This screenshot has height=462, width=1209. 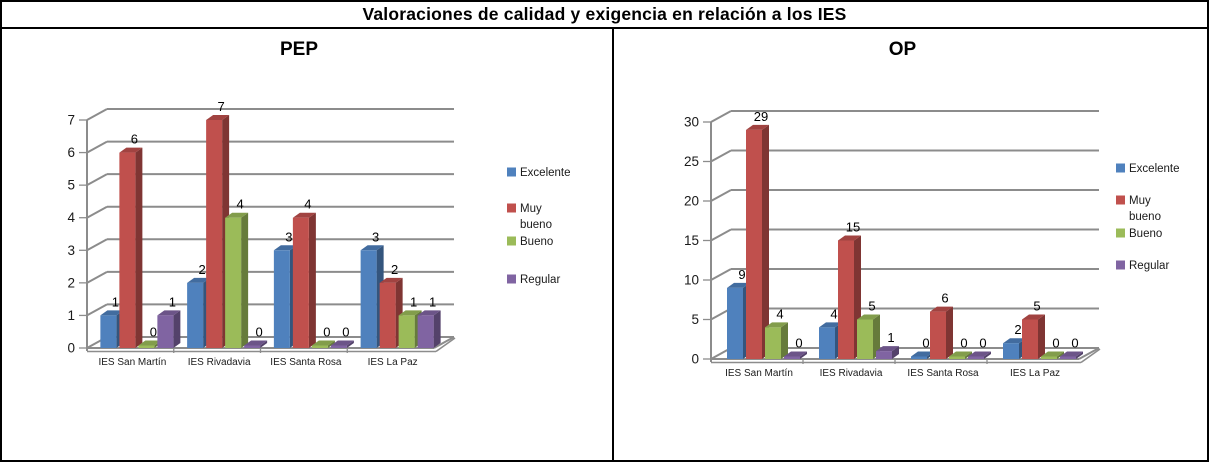 What do you see at coordinates (71, 348) in the screenshot?
I see `y-tick-label: 0` at bounding box center [71, 348].